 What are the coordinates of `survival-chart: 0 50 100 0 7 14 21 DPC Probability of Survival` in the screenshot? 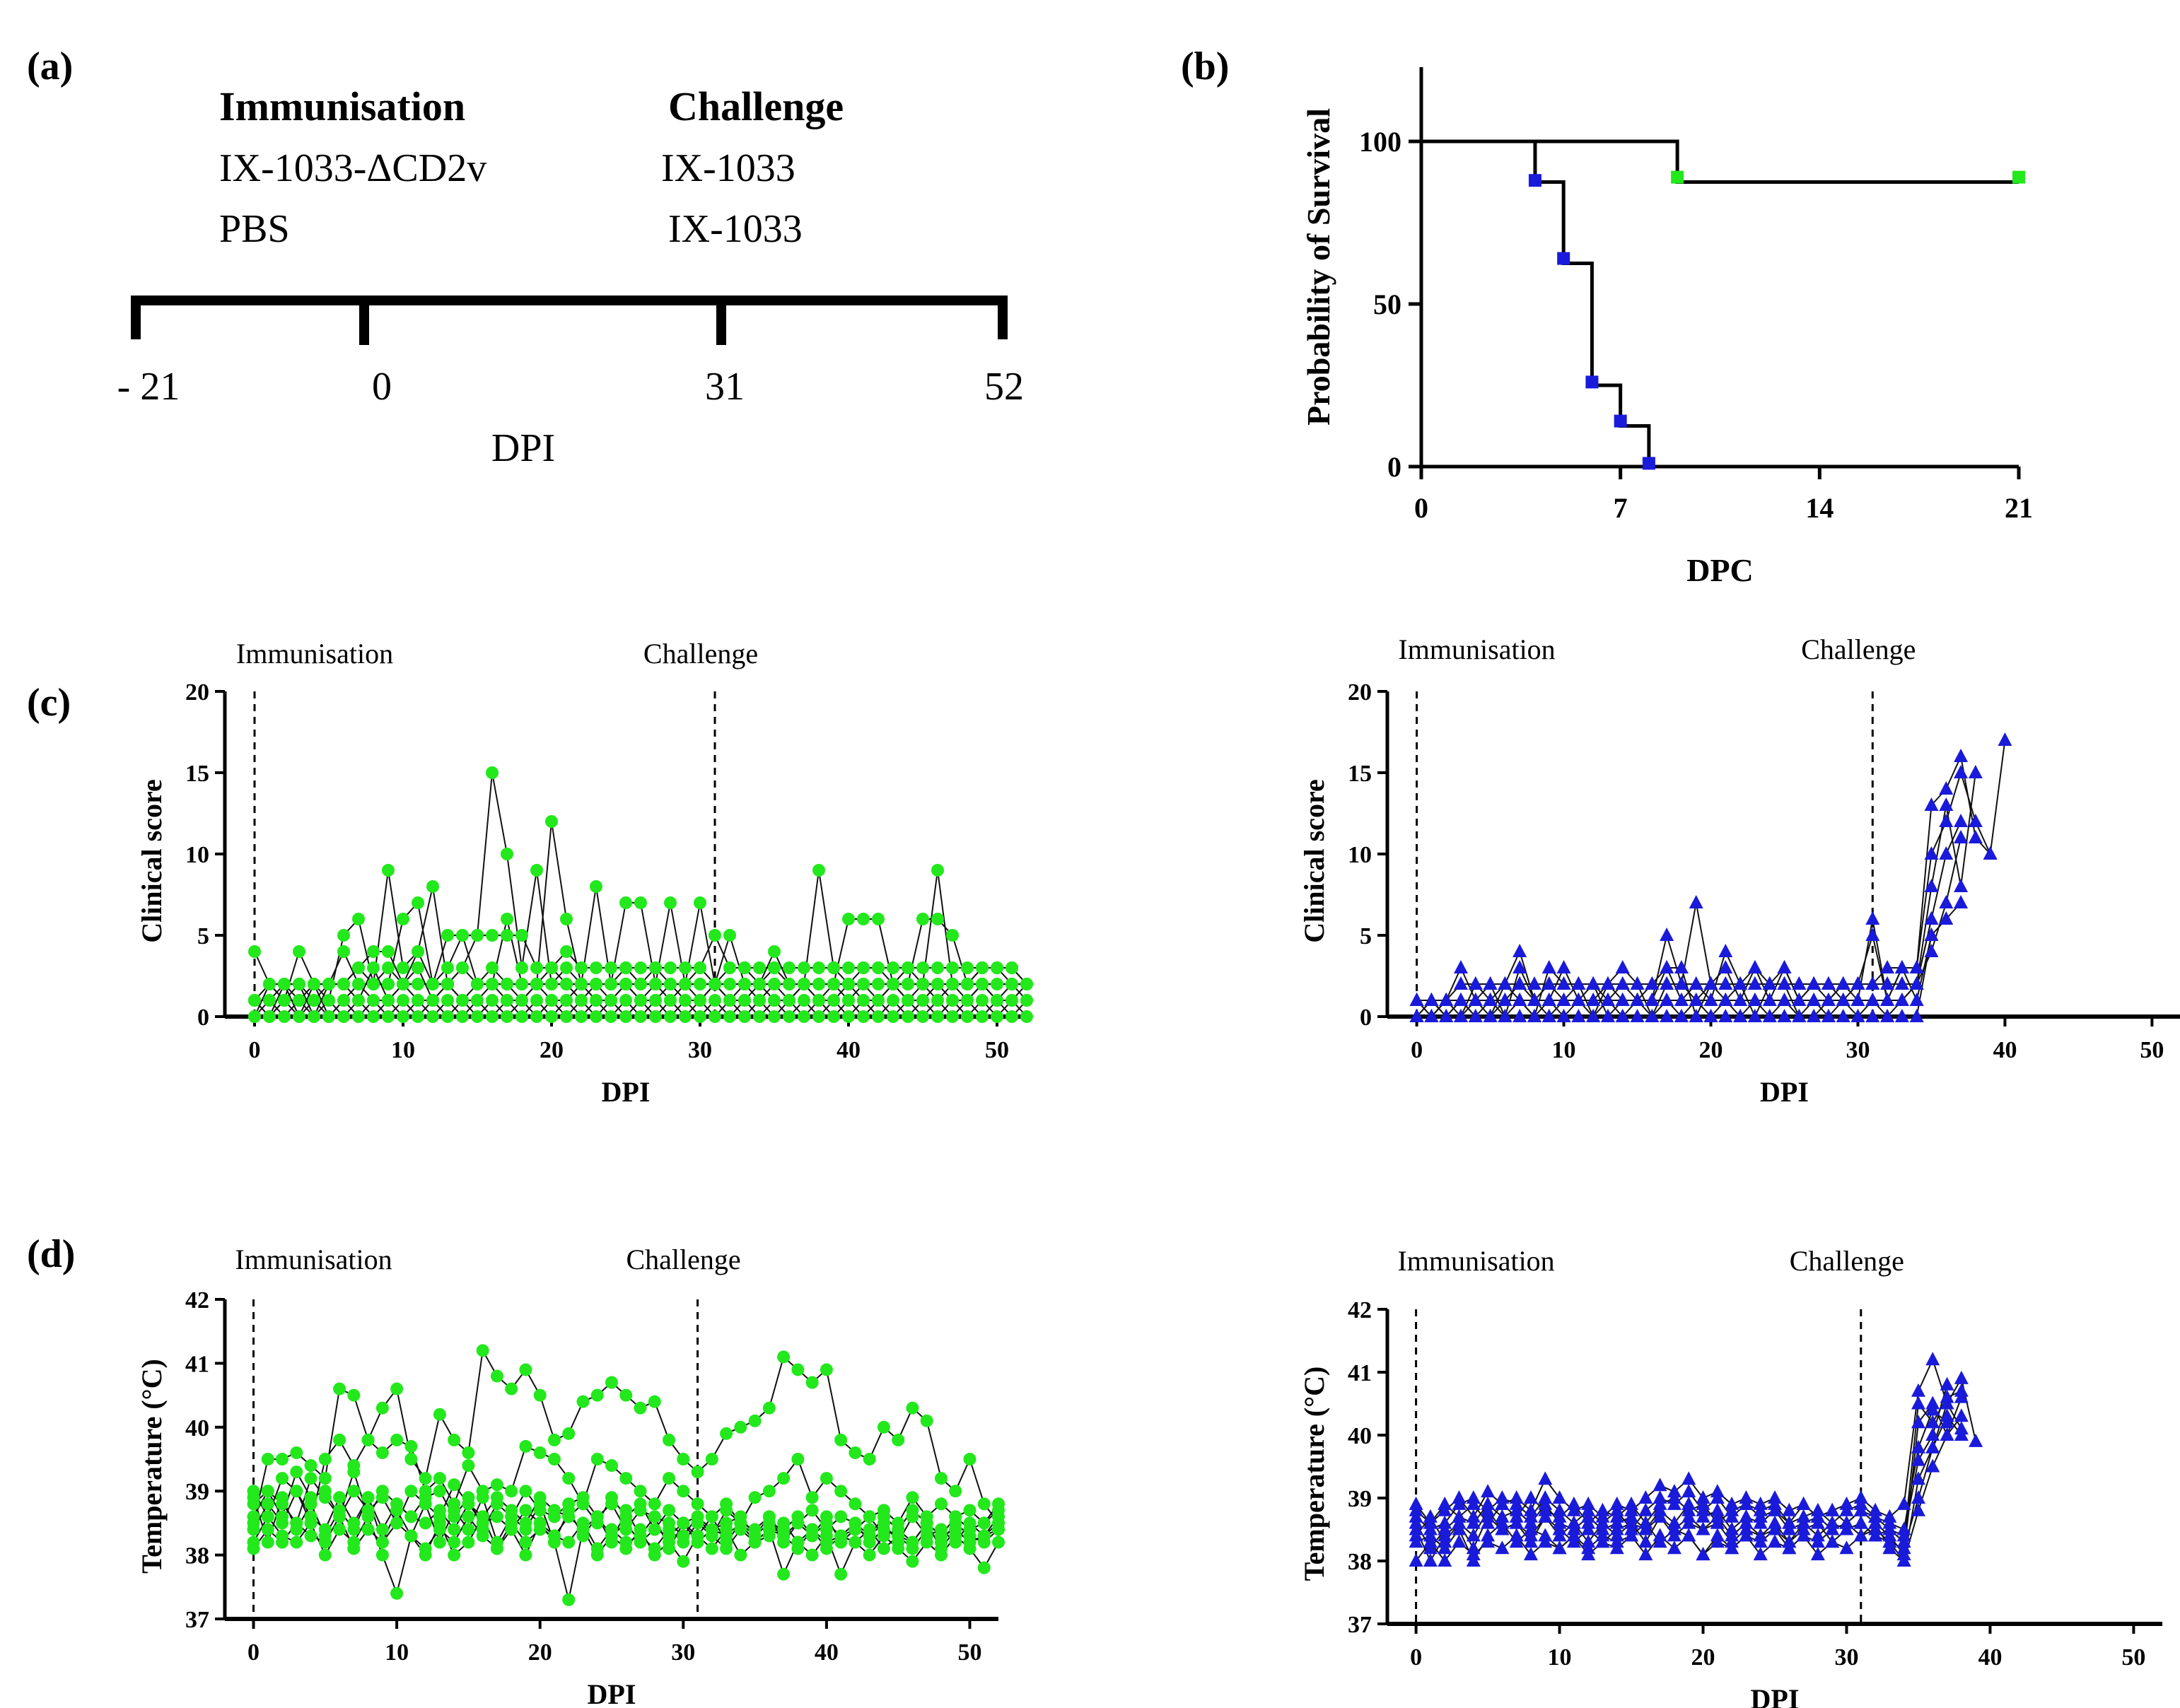 It's located at (1666, 327).